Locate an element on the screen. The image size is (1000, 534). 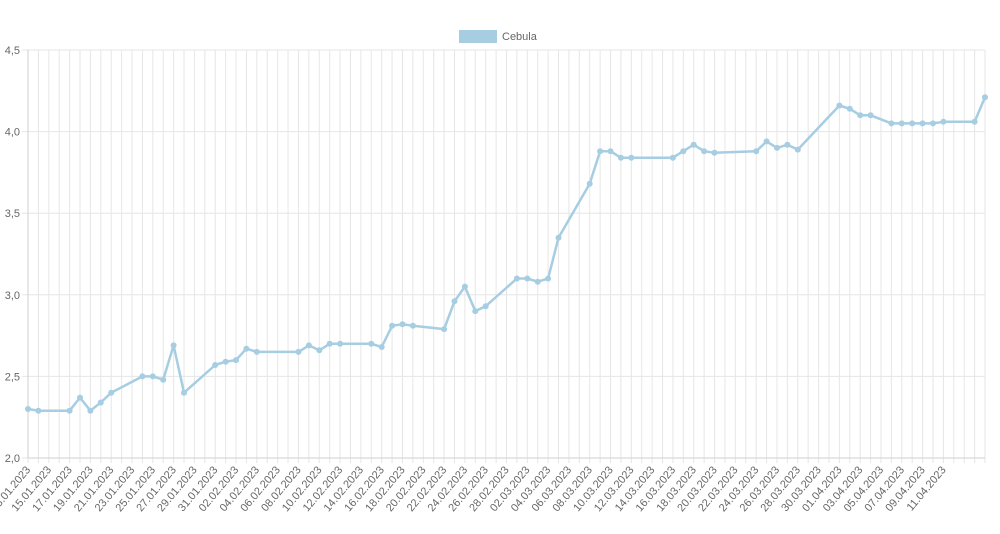
legend-swatch is located at coordinates (478, 36).